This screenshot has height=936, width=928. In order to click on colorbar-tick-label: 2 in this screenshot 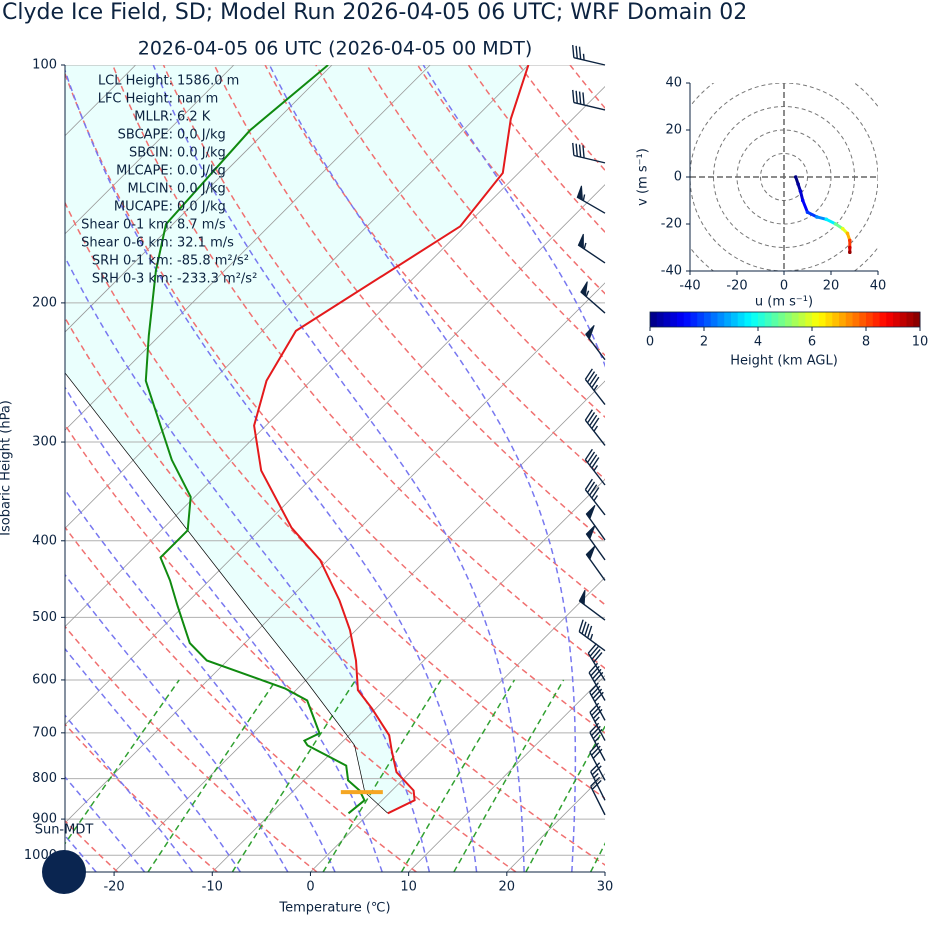, I will do `click(704, 342)`.